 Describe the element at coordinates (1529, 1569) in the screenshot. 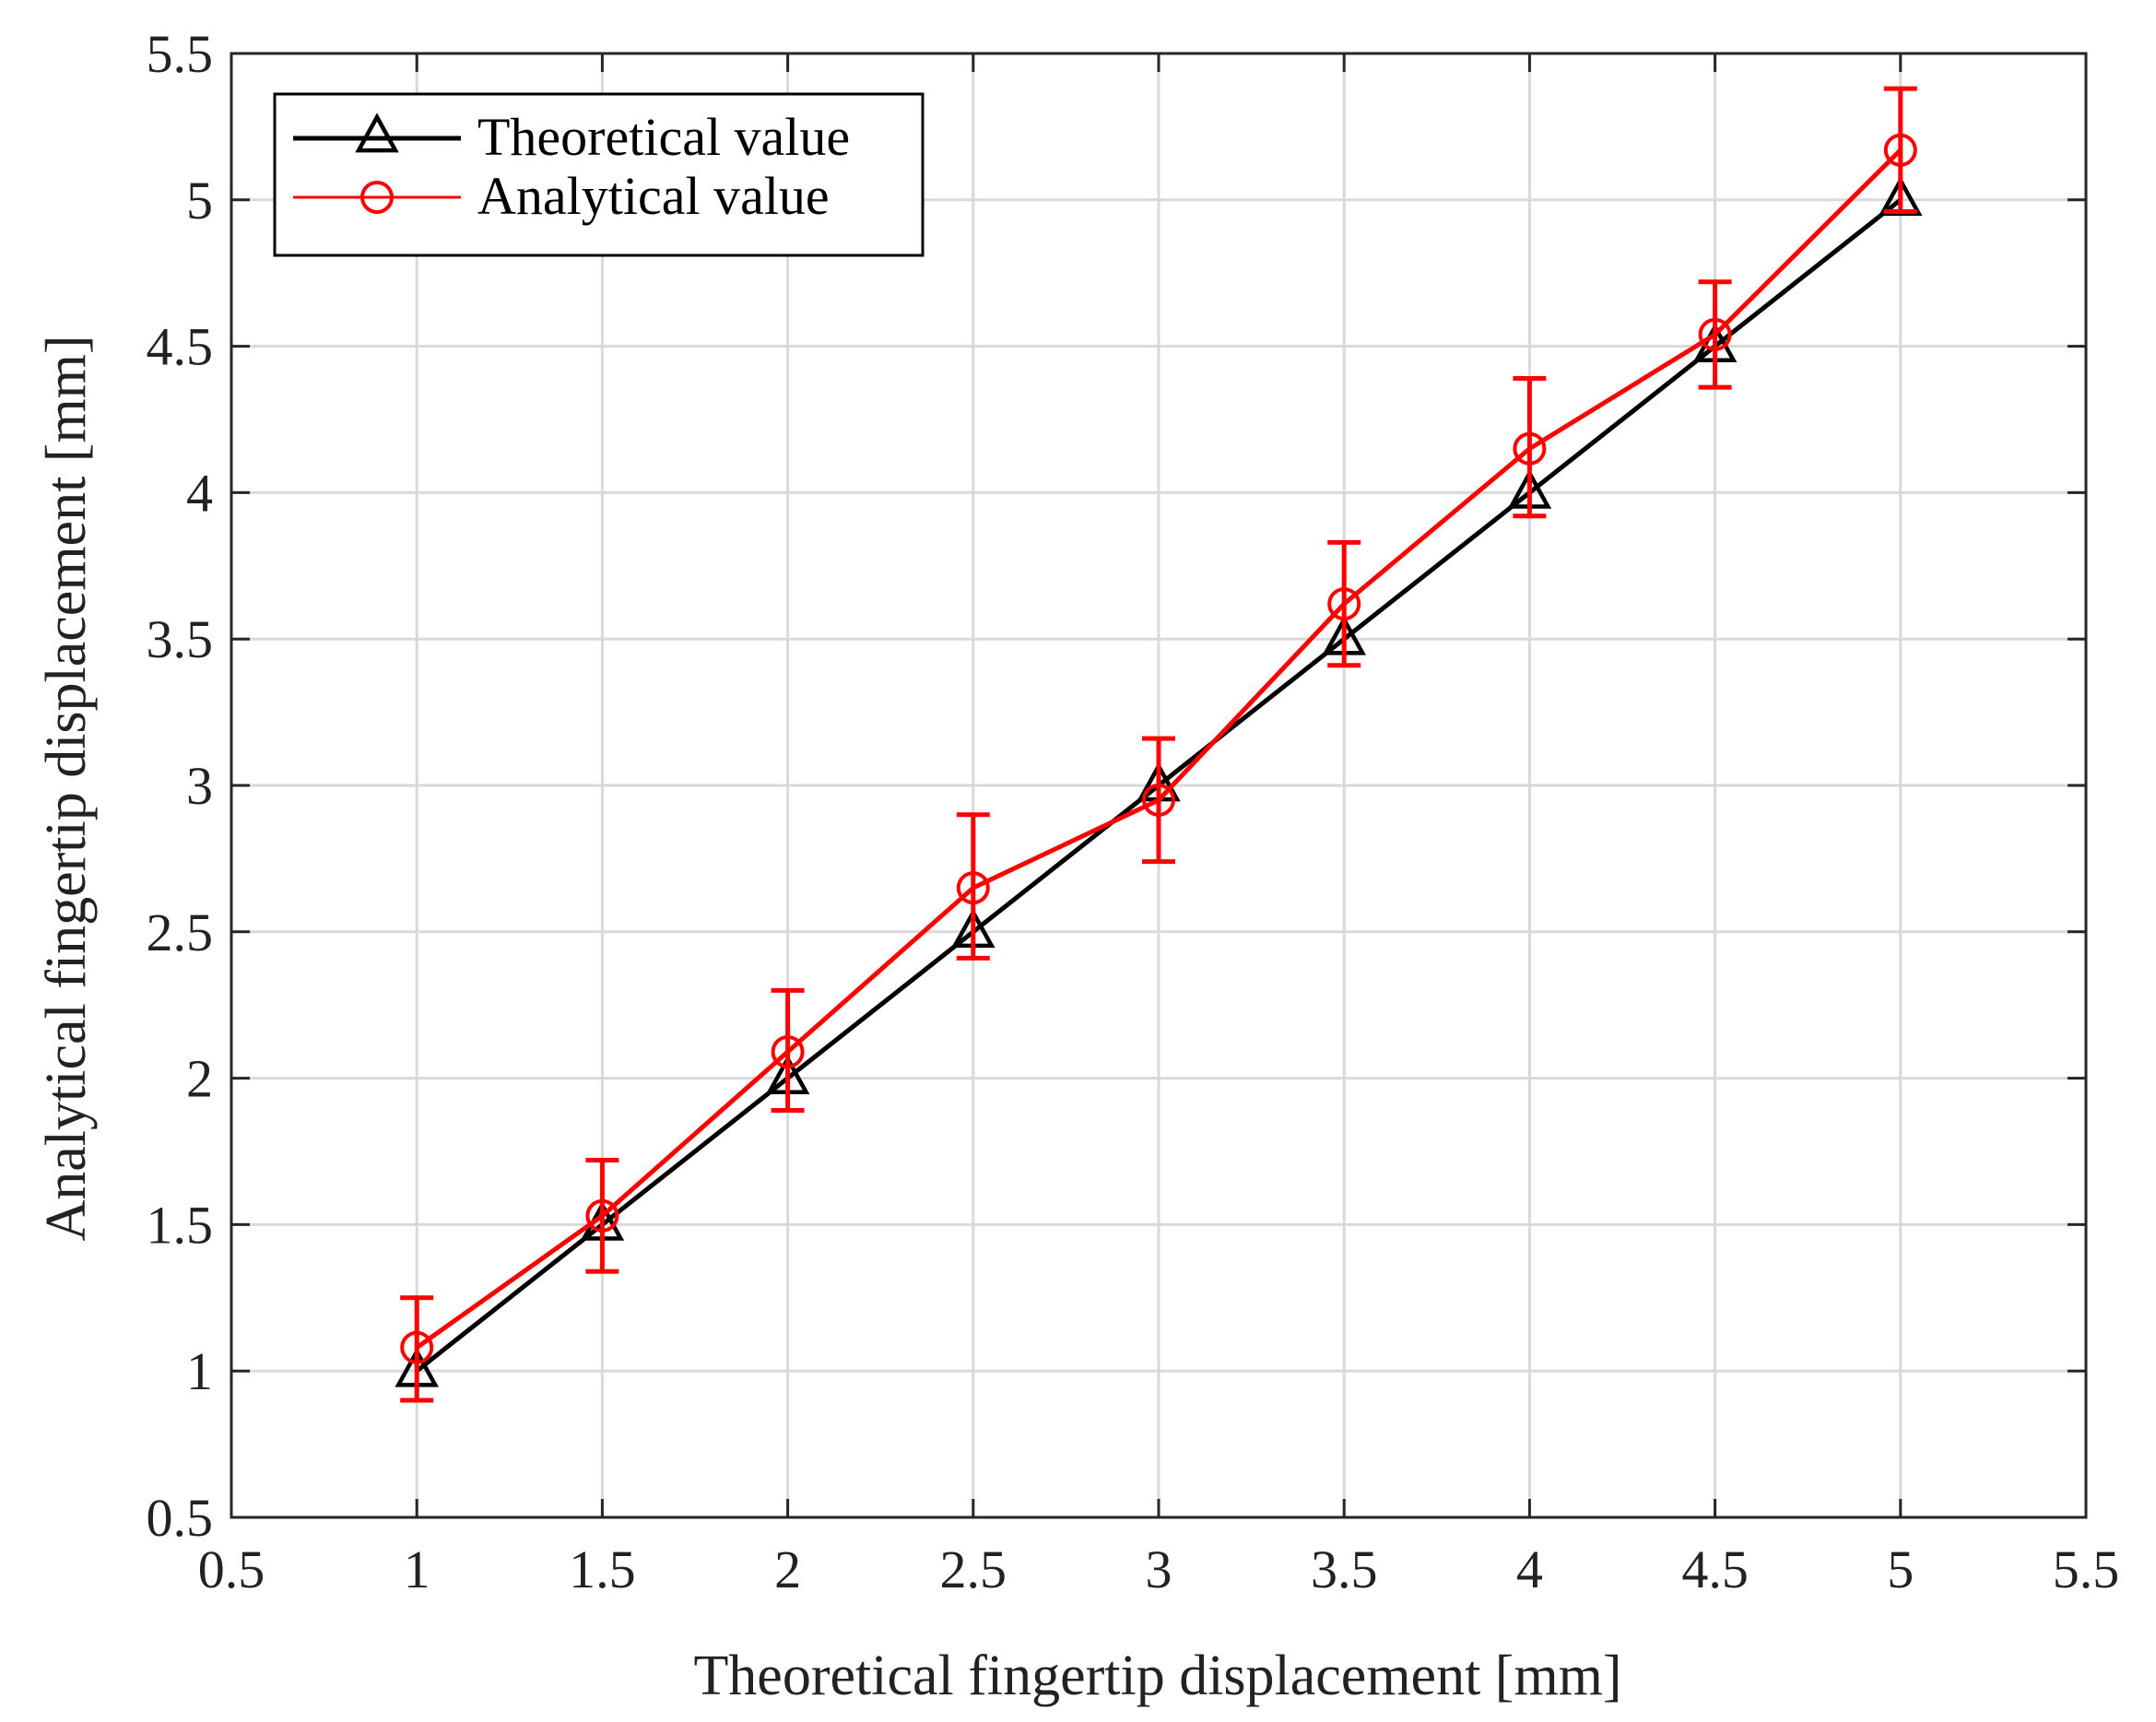

I see `x-tick-label: 4` at that location.